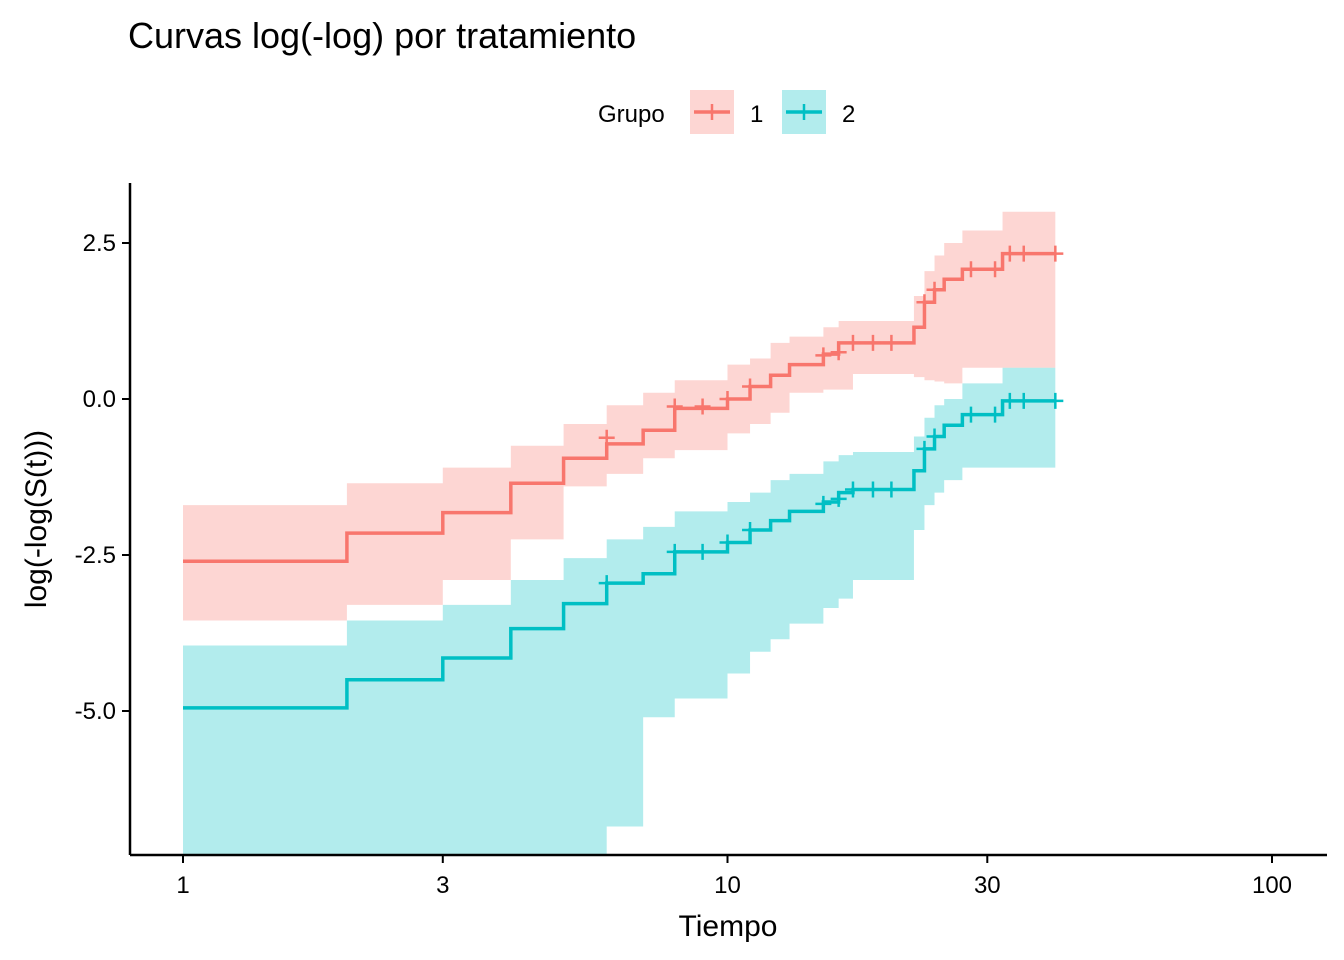 Image resolution: width=1344 pixels, height=960 pixels. I want to click on legend-label-1: 1, so click(756, 114).